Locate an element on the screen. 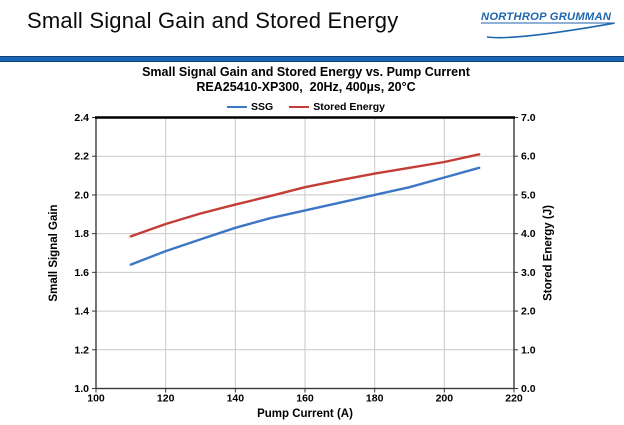 Image resolution: width=624 pixels, height=425 pixels. legend-label: SSG is located at coordinates (262, 107).